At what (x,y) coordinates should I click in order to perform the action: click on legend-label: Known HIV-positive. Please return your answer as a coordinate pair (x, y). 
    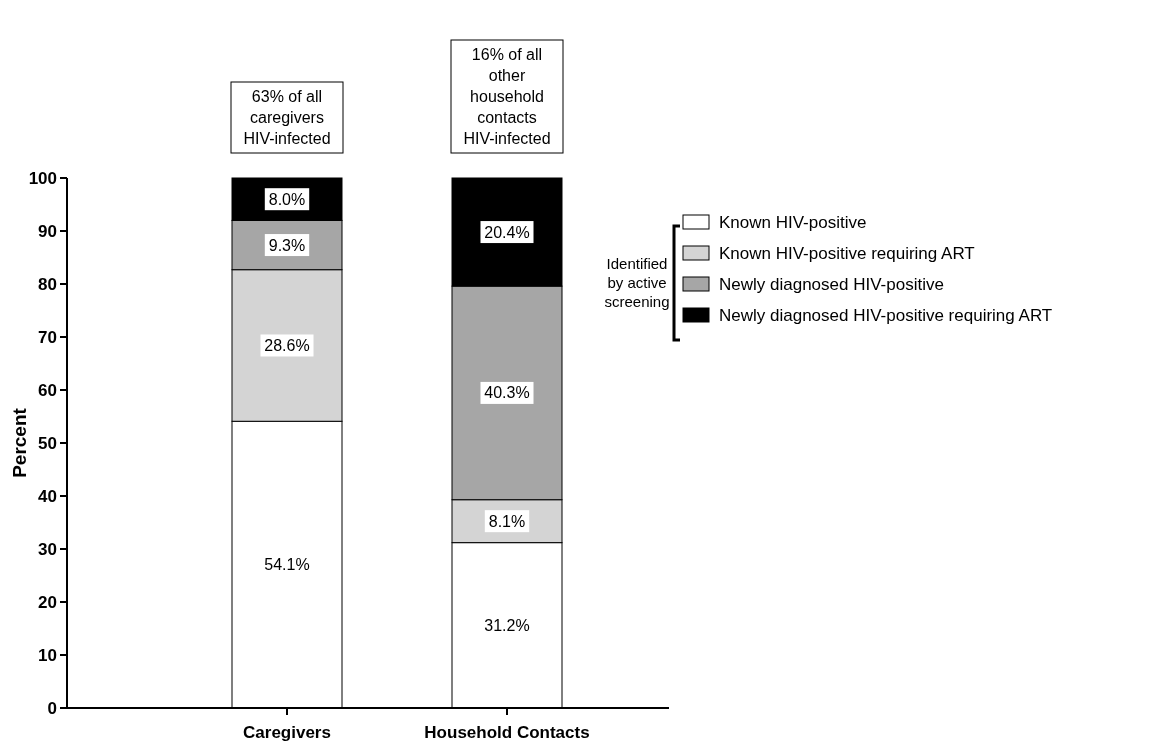
    Looking at the image, I should click on (793, 222).